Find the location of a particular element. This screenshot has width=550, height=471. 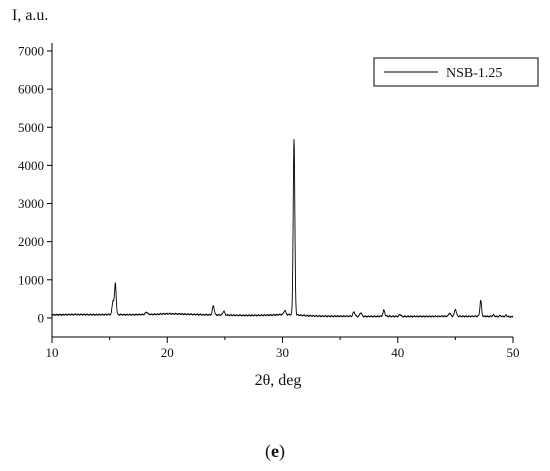

y-tick-label: 1000 is located at coordinates (31, 279).